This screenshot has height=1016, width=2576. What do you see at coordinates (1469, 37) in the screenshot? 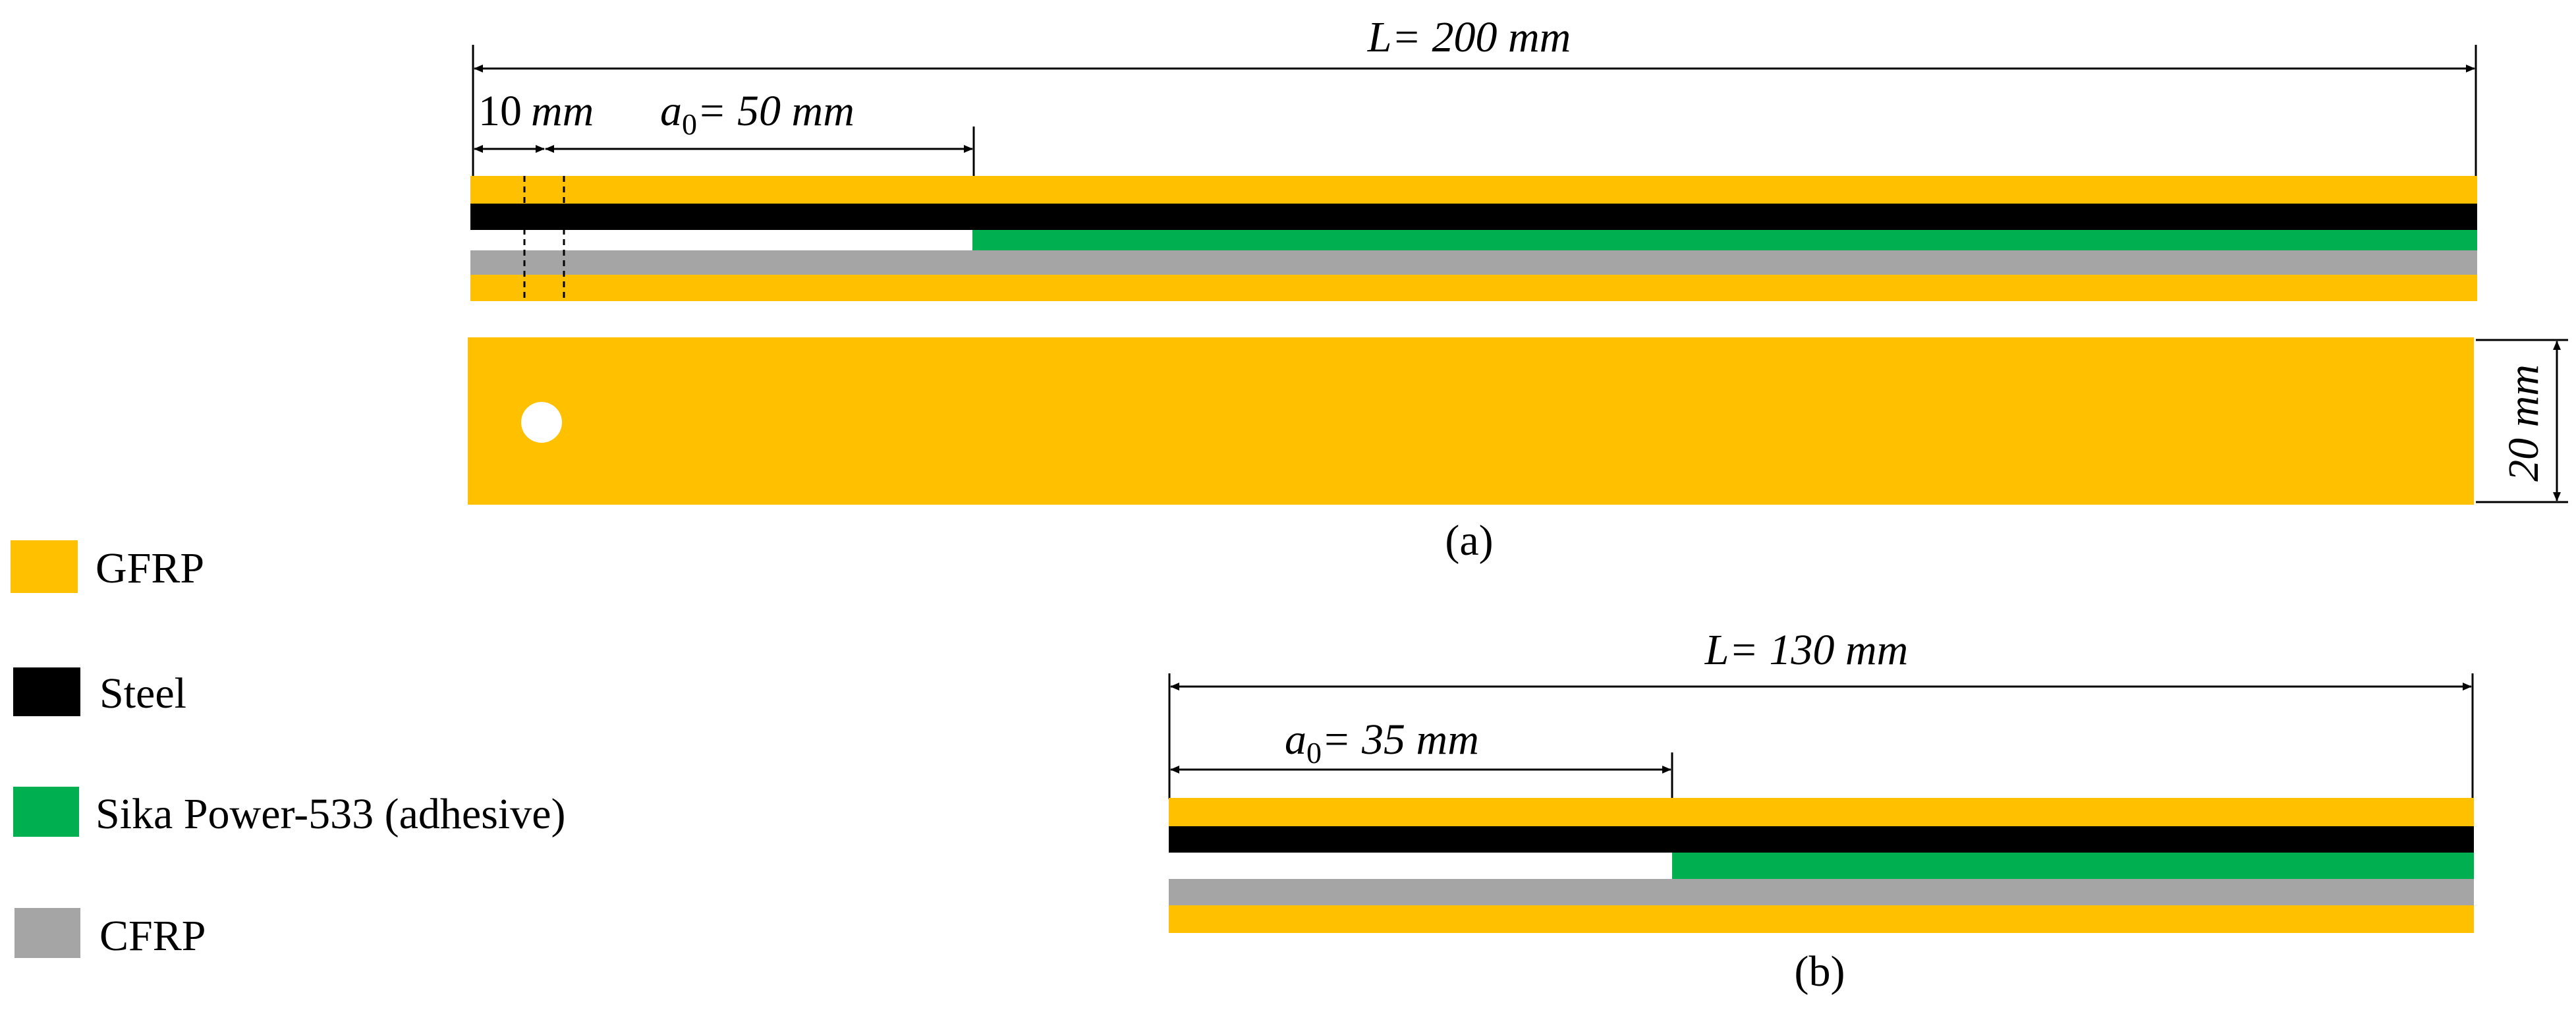
I see `a-length-label: L= 200 mm` at bounding box center [1469, 37].